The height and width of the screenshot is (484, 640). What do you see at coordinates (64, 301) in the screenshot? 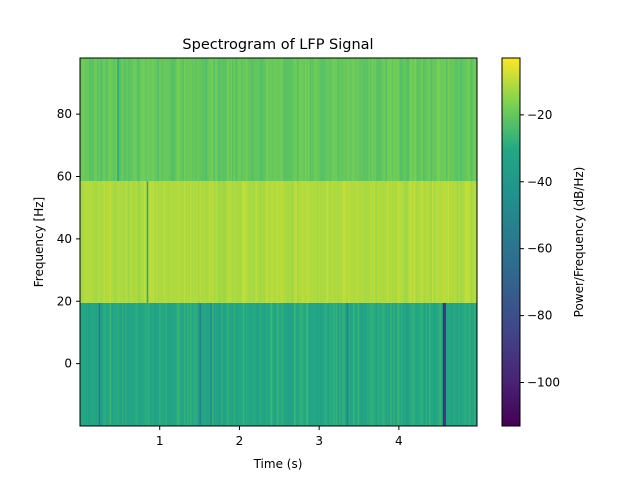
I see `y-tick-label: 20` at bounding box center [64, 301].